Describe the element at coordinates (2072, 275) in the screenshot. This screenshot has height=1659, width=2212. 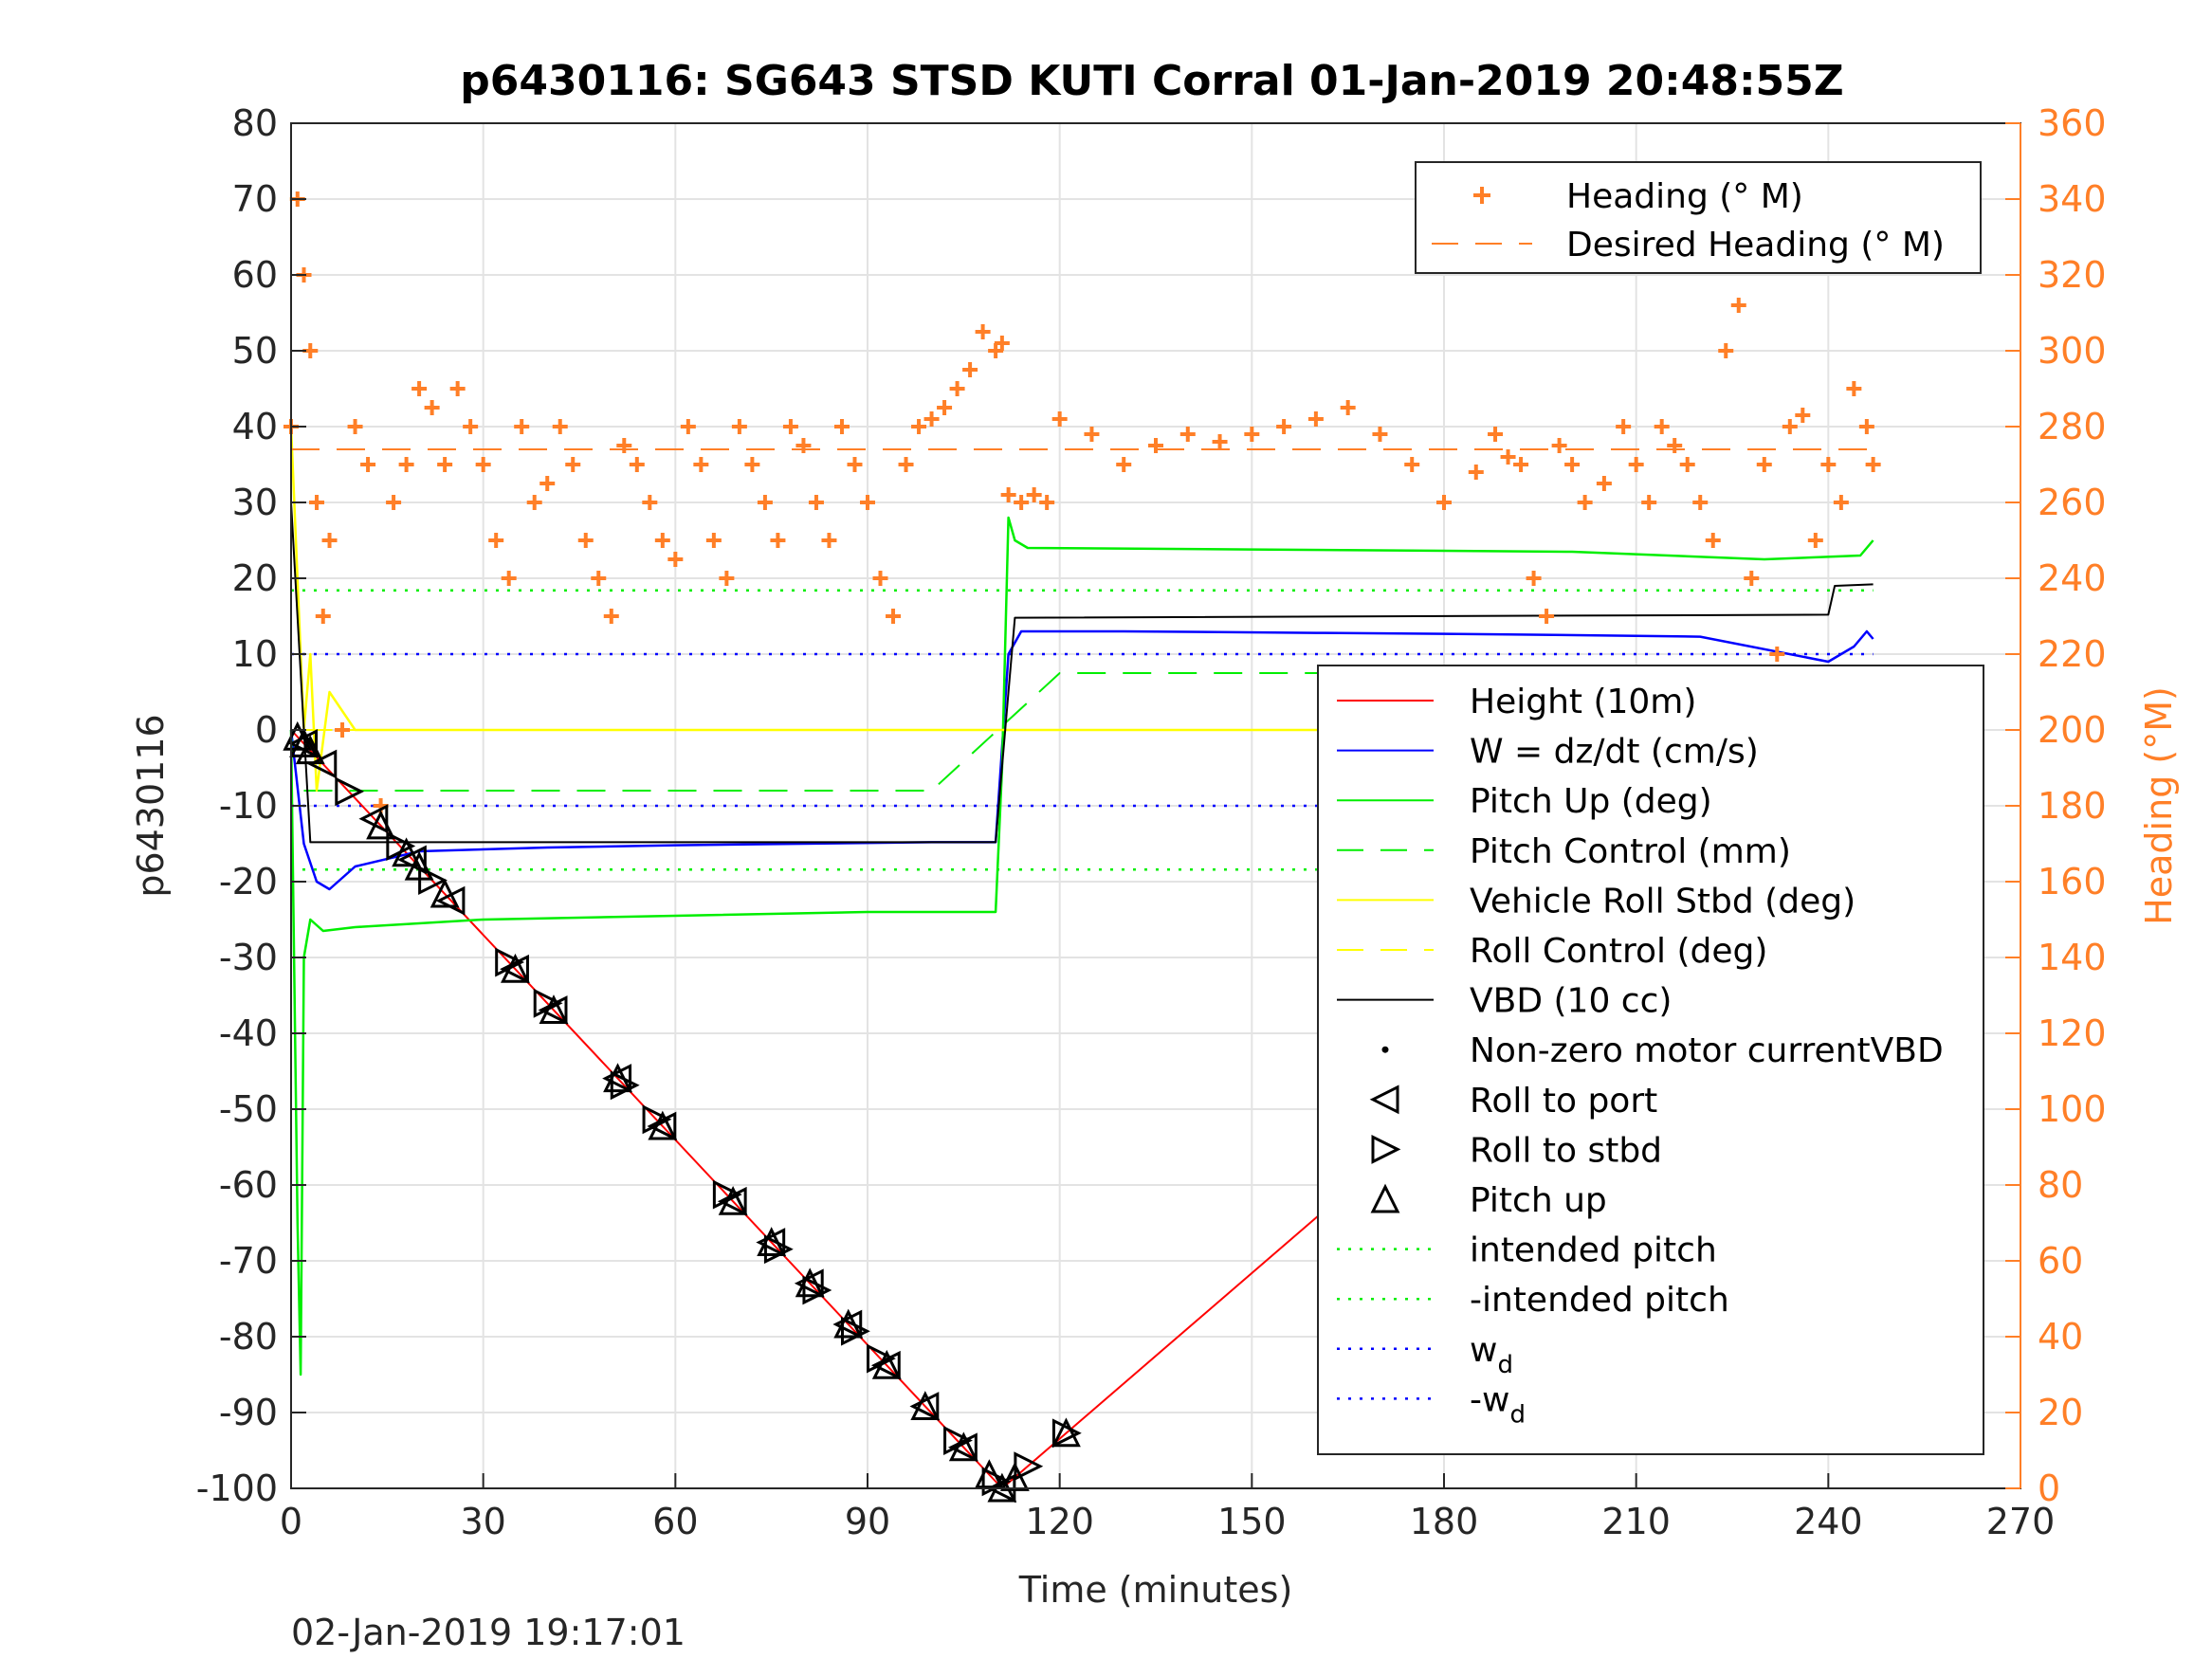
I see `y2-tick-label: 320` at that location.